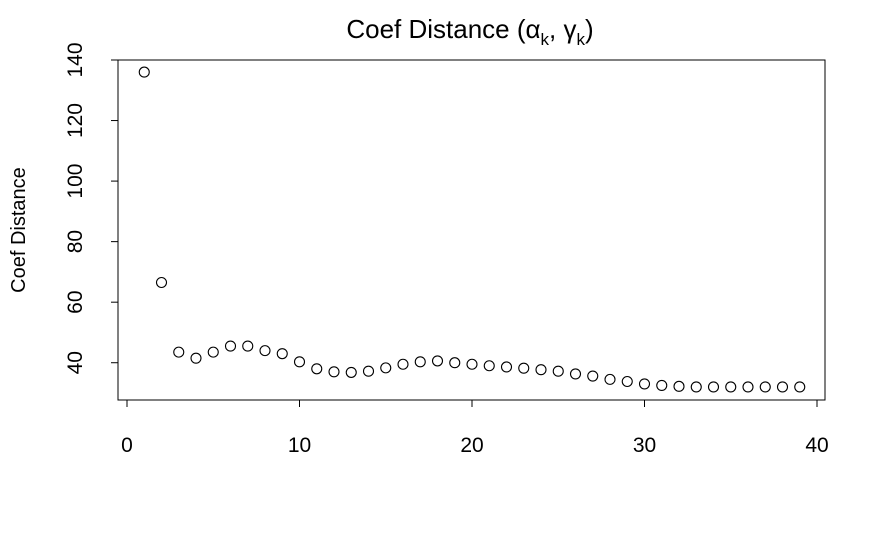 The image size is (886, 547). Describe the element at coordinates (75, 362) in the screenshot. I see `y-tick-label: 40` at that location.